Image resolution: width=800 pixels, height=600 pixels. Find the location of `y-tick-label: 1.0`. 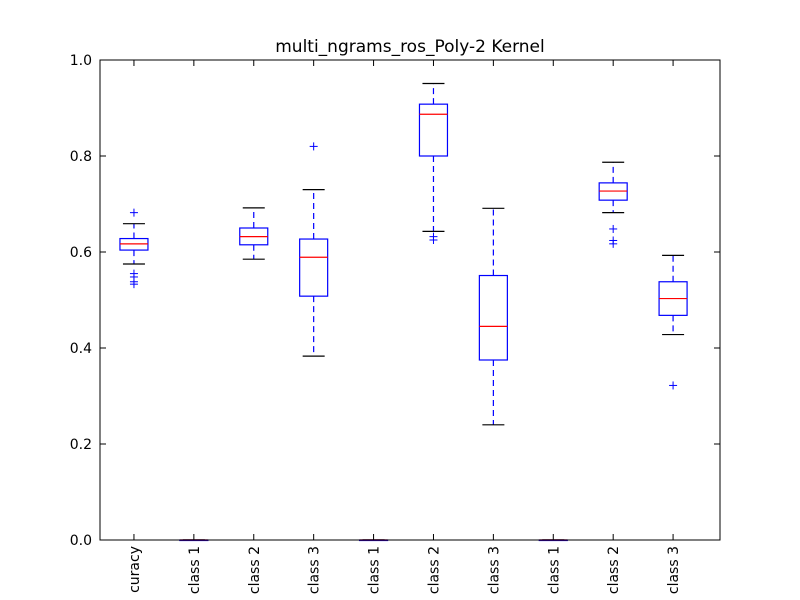

y-tick-label: 1.0 is located at coordinates (81, 61).